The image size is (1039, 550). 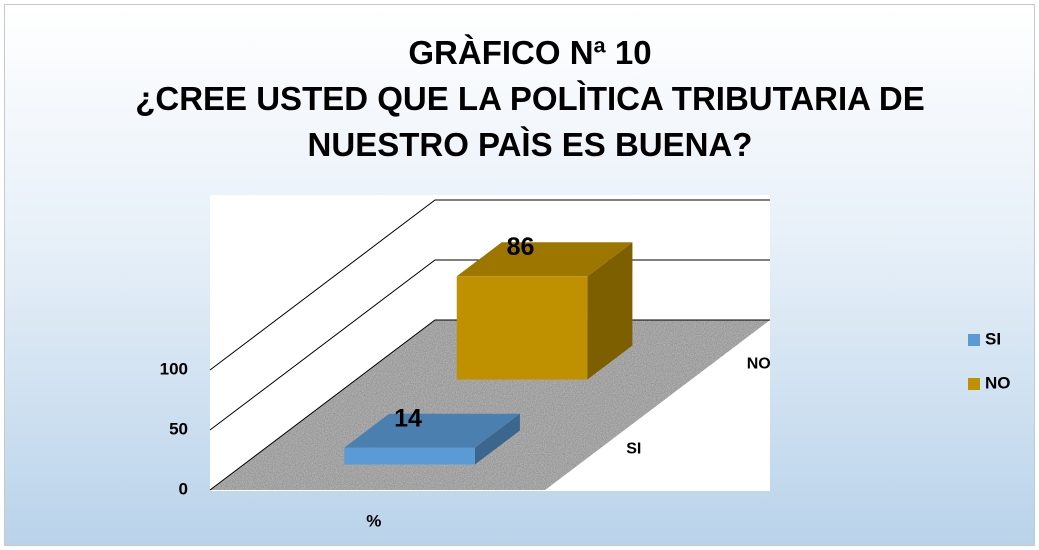 I want to click on legend-label: NO, so click(x=998, y=382).